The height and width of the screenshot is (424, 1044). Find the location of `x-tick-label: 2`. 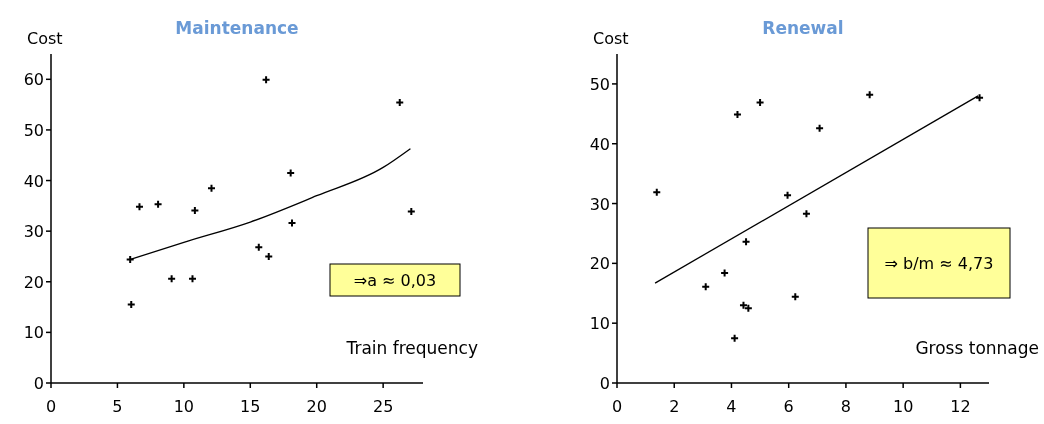

x-tick-label: 2 is located at coordinates (674, 406).